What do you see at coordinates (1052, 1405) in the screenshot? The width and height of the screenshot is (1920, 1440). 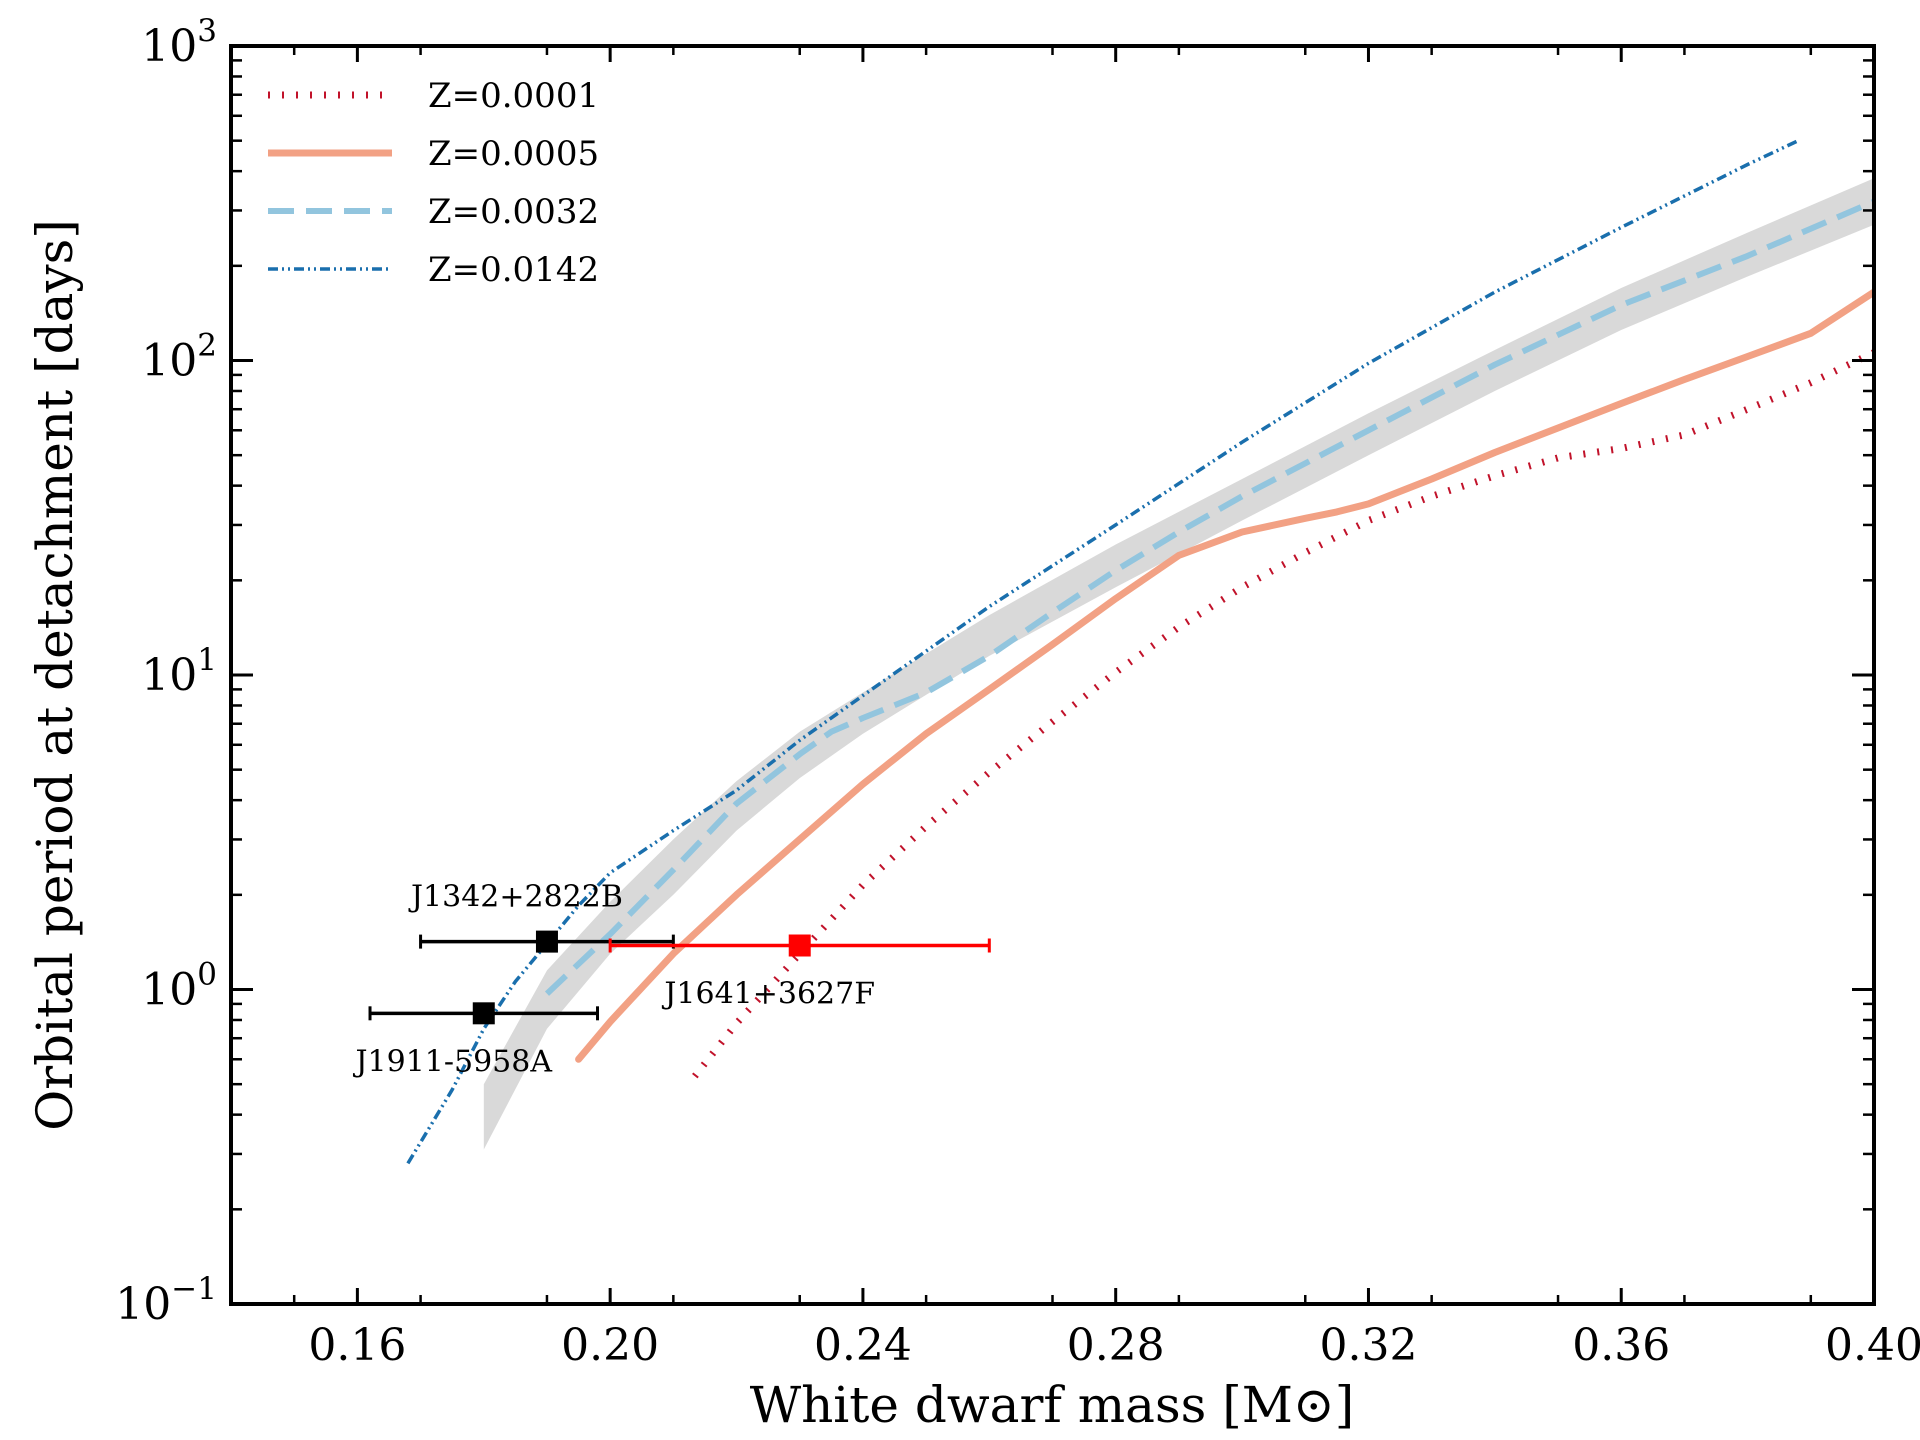 I see `x-axis-label: White dwarf mass [M⊙]` at bounding box center [1052, 1405].